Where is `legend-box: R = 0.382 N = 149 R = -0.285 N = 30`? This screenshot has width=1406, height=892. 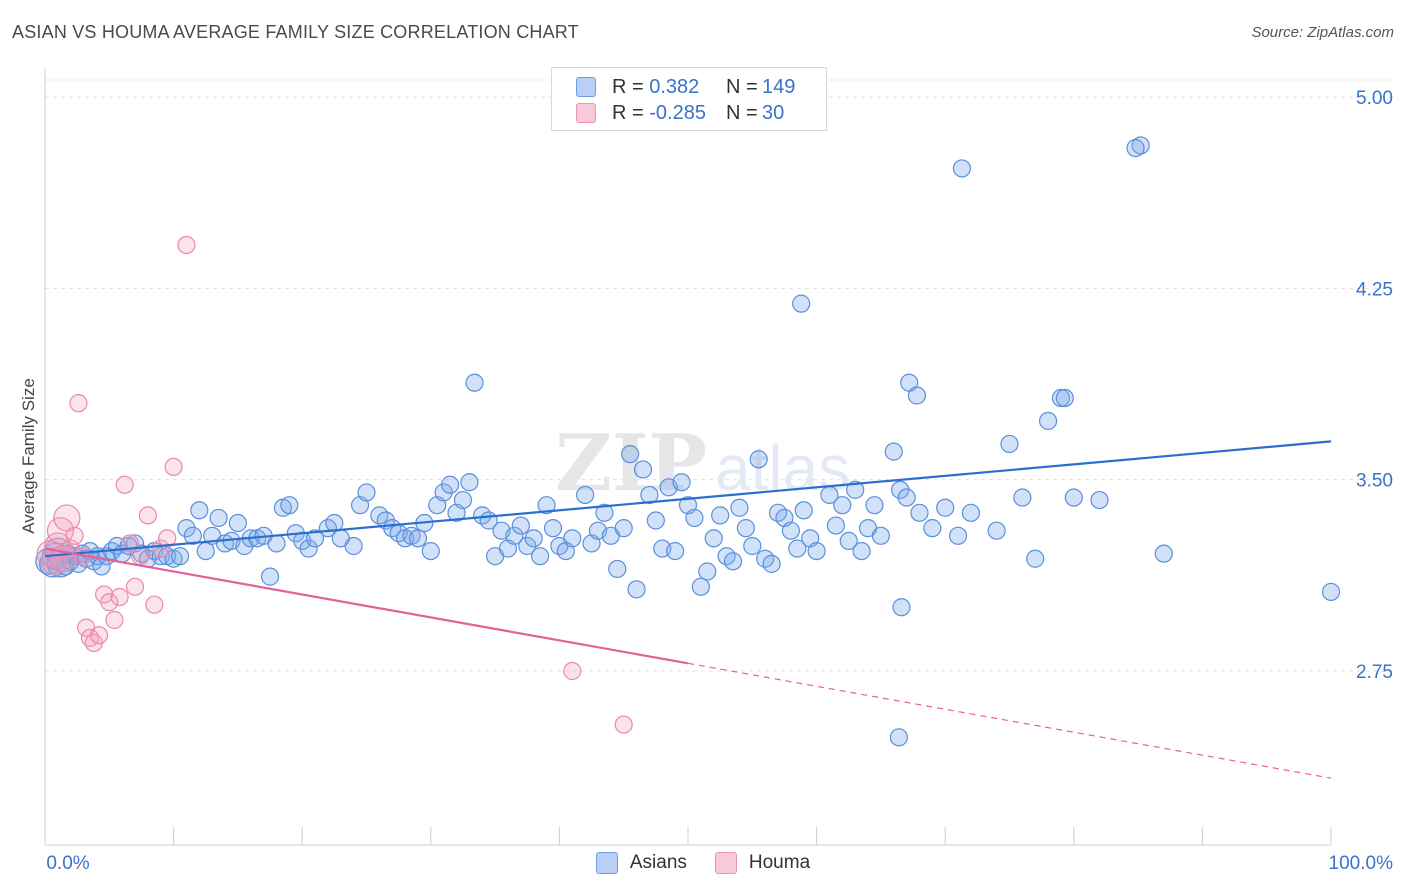 legend-box: R = 0.382 N = 149 R = -0.285 N = 30 is located at coordinates (689, 99).